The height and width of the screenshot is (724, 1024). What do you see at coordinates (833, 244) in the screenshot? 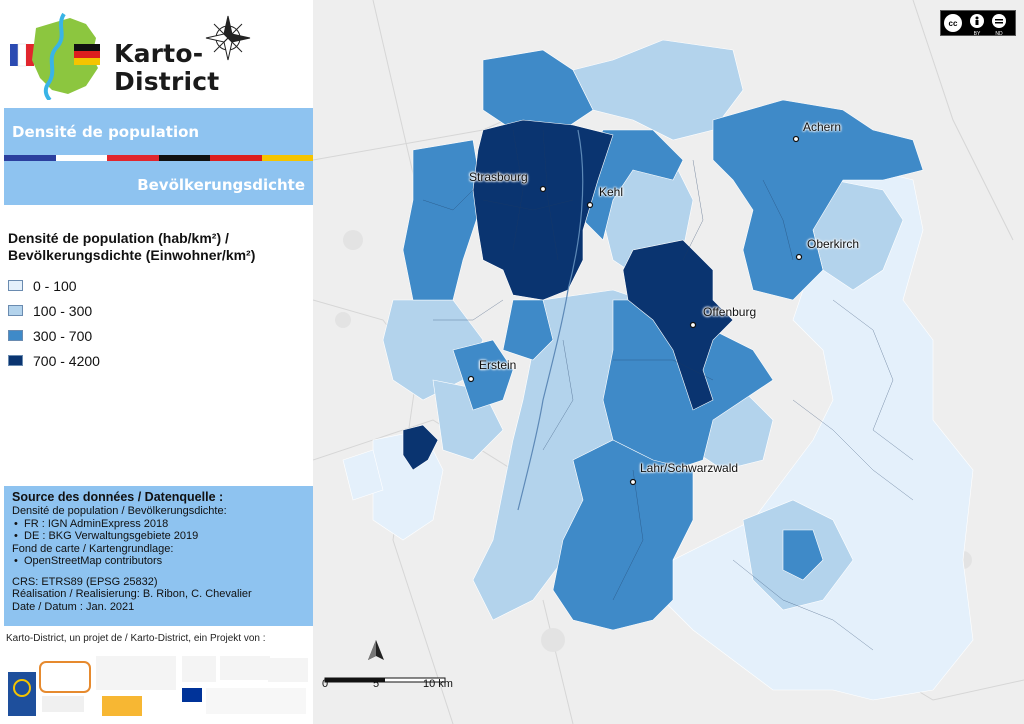
I see `city-label-oberkirch: Oberkirch` at bounding box center [833, 244].